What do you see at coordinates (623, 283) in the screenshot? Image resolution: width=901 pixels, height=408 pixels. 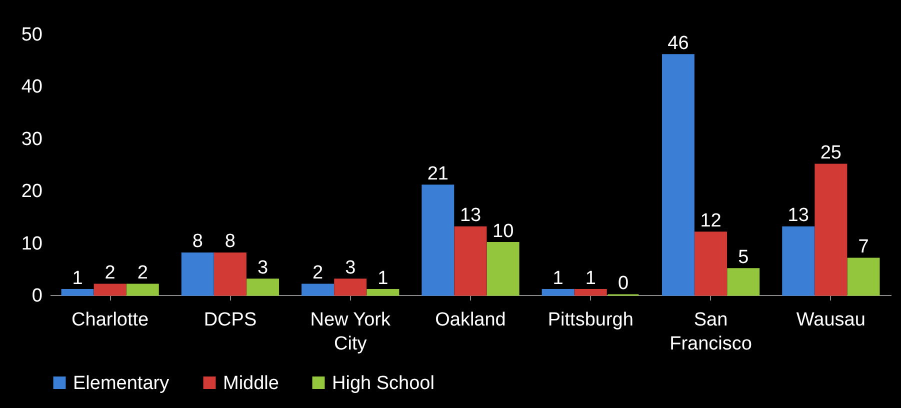 I see `data-label: 0` at bounding box center [623, 283].